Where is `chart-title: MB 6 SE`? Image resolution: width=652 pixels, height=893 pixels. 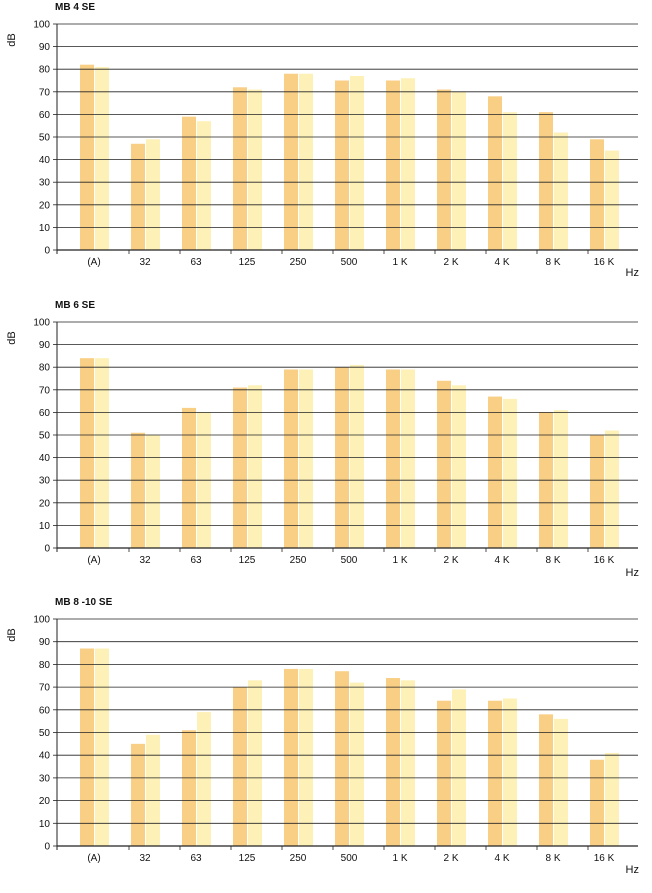 chart-title: MB 6 SE is located at coordinates (75, 305).